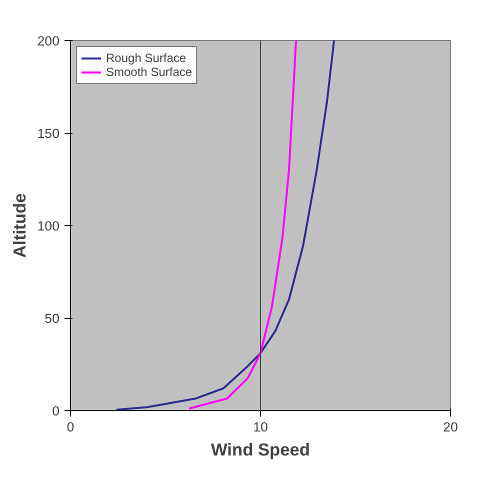 The height and width of the screenshot is (489, 496). I want to click on legend-label: Rough Surface, so click(146, 58).